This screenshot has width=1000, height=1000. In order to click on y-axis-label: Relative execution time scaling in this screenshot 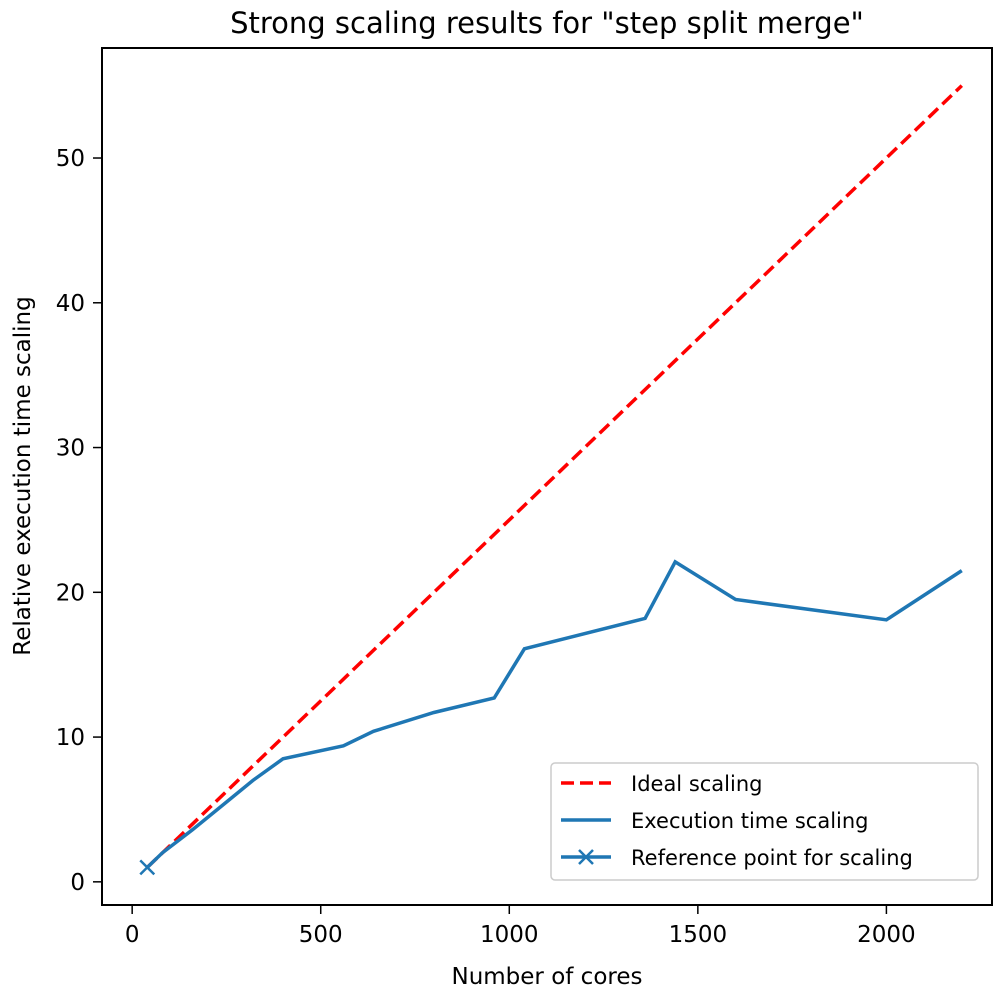, I will do `click(23, 475)`.